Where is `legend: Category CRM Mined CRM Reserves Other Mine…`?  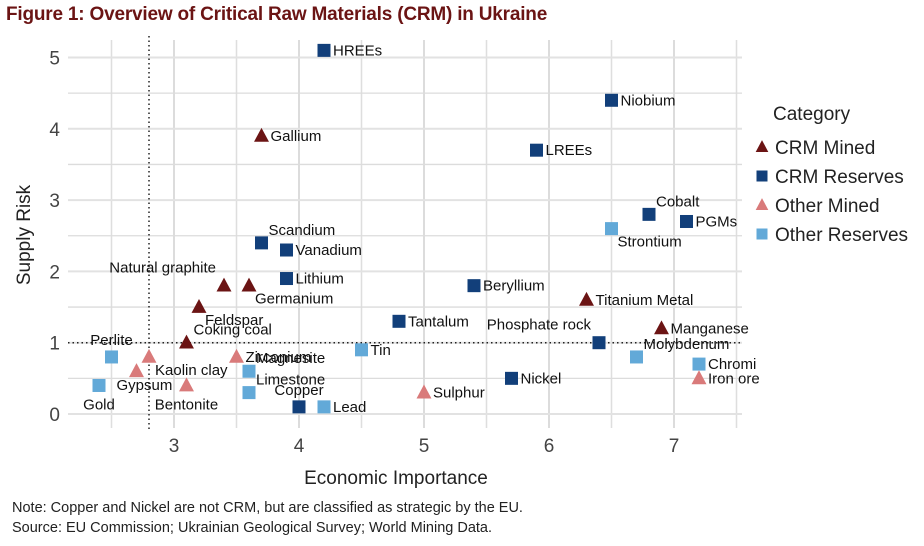 legend: Category CRM Mined CRM Reserves Other Mine… is located at coordinates (831, 175).